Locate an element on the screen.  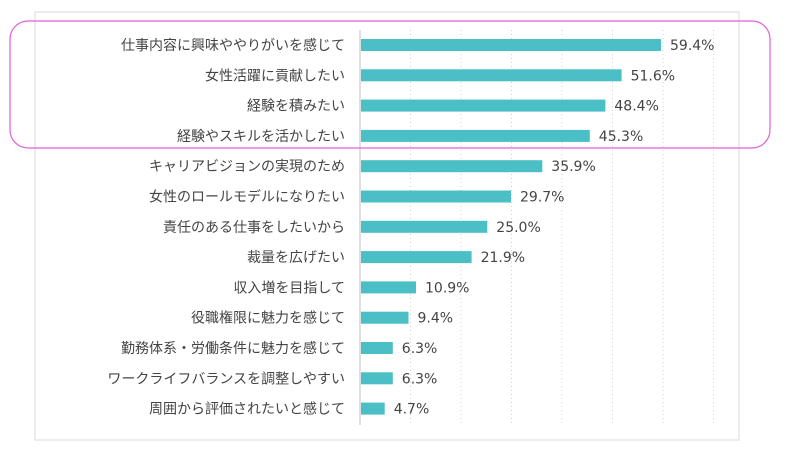
category-label: ワークライフバランスを調整しやすい is located at coordinates (226, 379).